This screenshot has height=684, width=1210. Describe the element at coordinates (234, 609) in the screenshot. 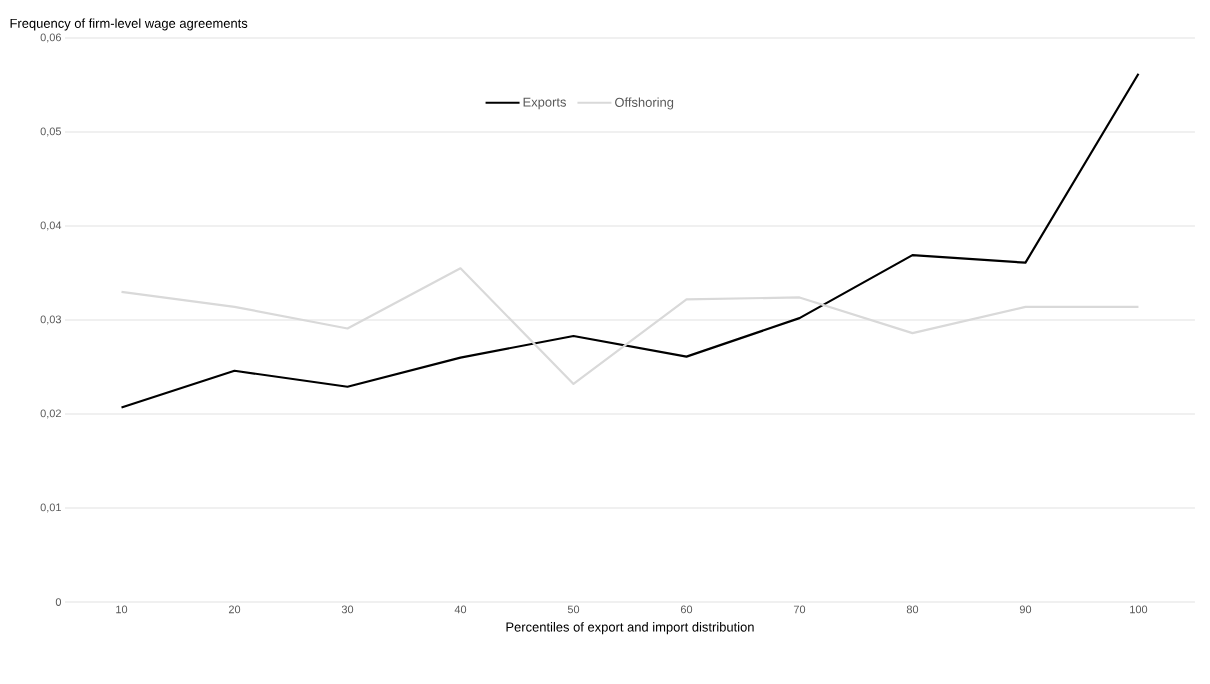

I see `x-tick-label: 20` at that location.